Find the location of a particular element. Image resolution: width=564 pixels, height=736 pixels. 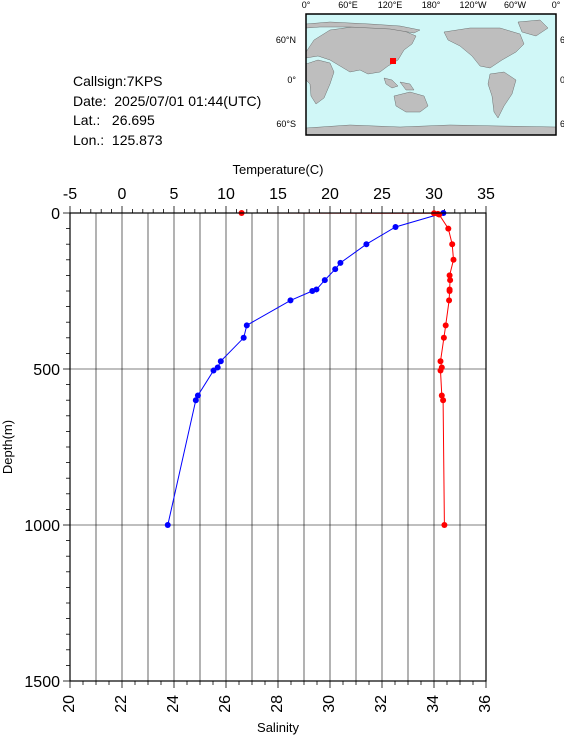

map-lon-label: 60°E is located at coordinates (348, 5).